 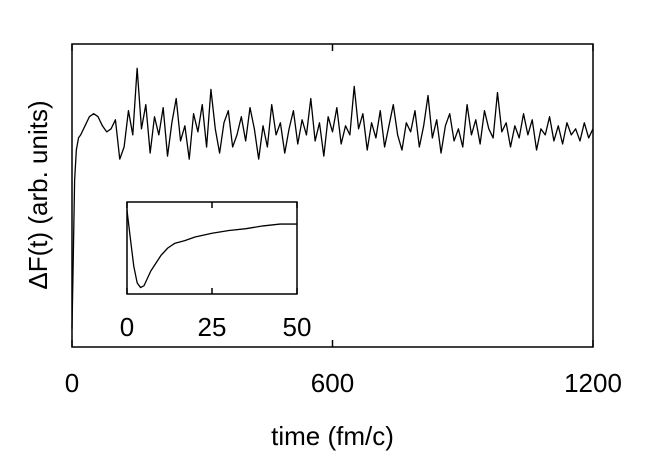 I want to click on x-tick-label: 600, so click(x=332, y=383).